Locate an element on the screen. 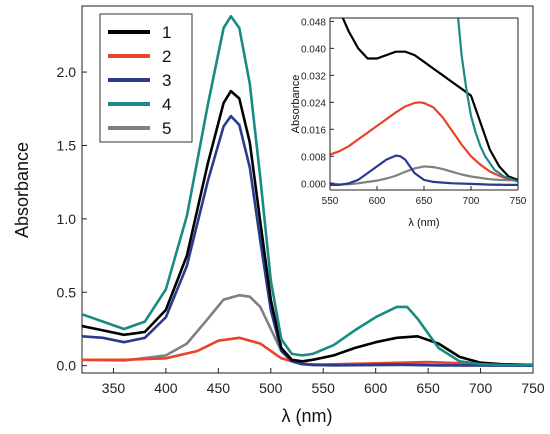  inset-y-tick-labels: 0.000 0.008 0.016 0.024 0.032 0.040 0.048 is located at coordinates (313, 103).